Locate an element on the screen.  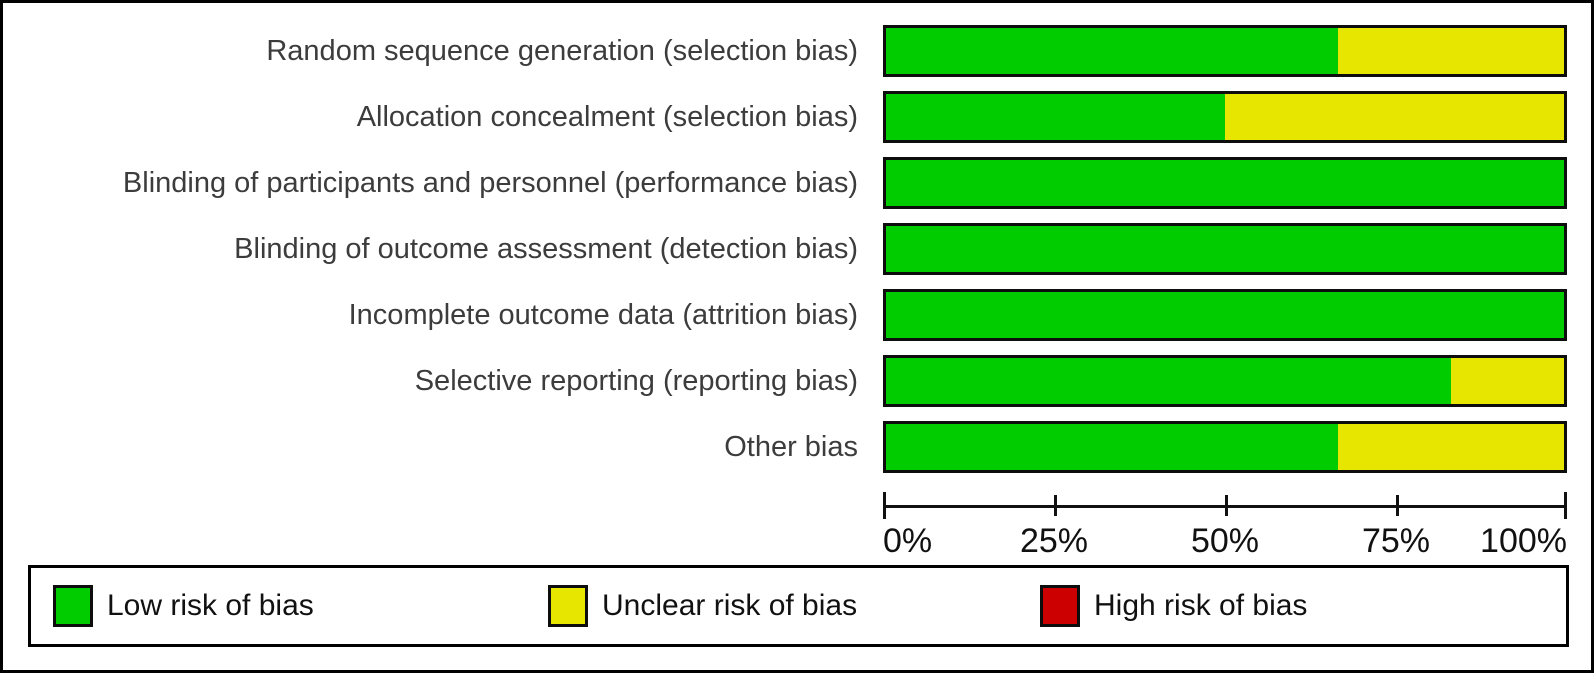
legend-item-low: Low risk of bias is located at coordinates (183, 606).